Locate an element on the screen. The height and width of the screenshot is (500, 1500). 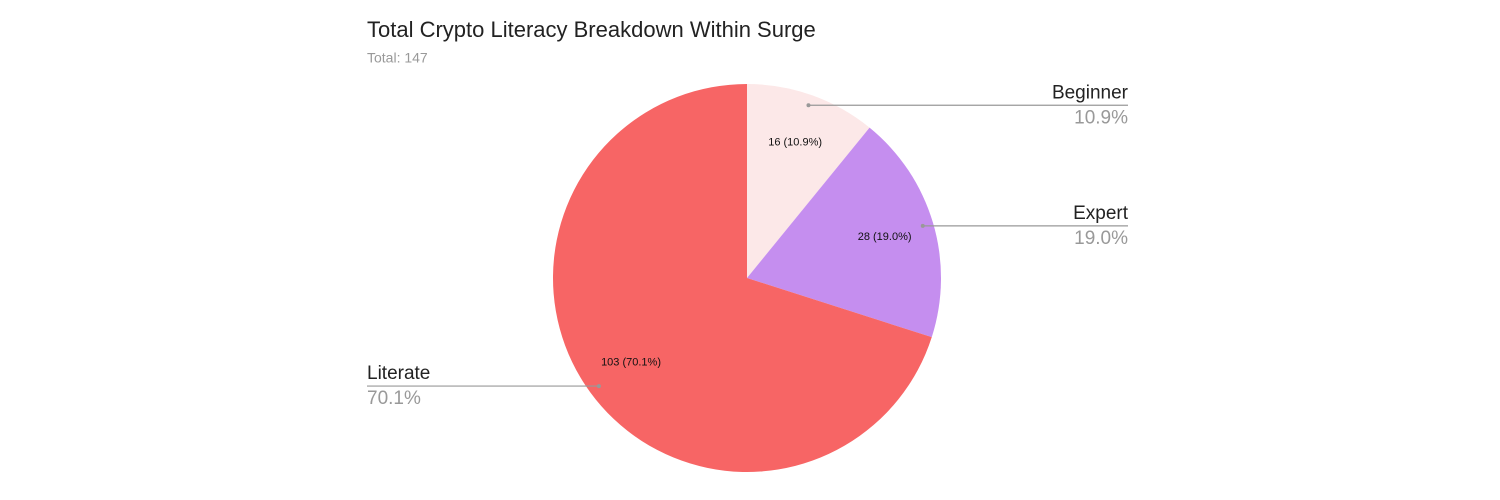
legend-percent: 10.9% is located at coordinates (1101, 117).